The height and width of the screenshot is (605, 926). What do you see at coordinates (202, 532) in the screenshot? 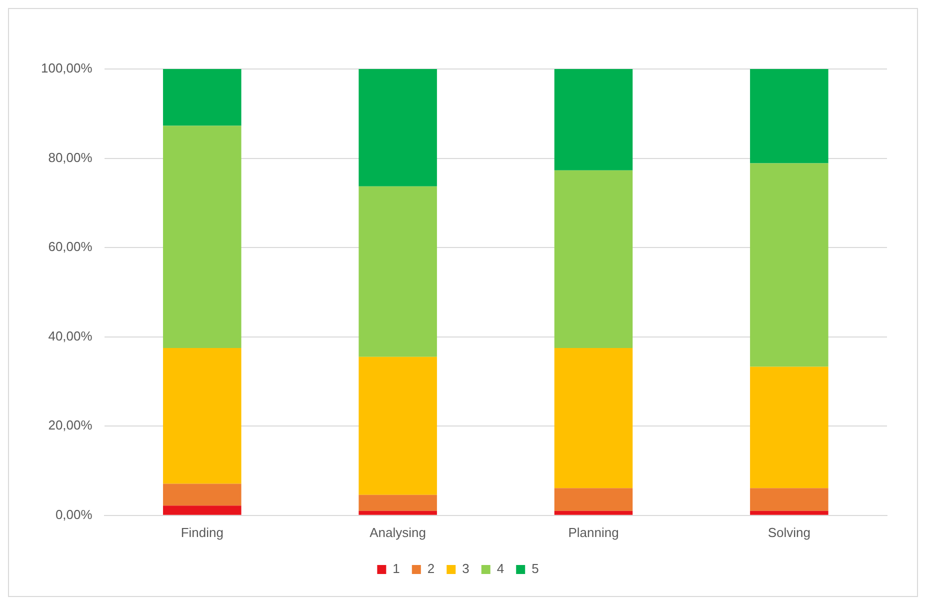
I see `x-tick-label: Finding` at bounding box center [202, 532].